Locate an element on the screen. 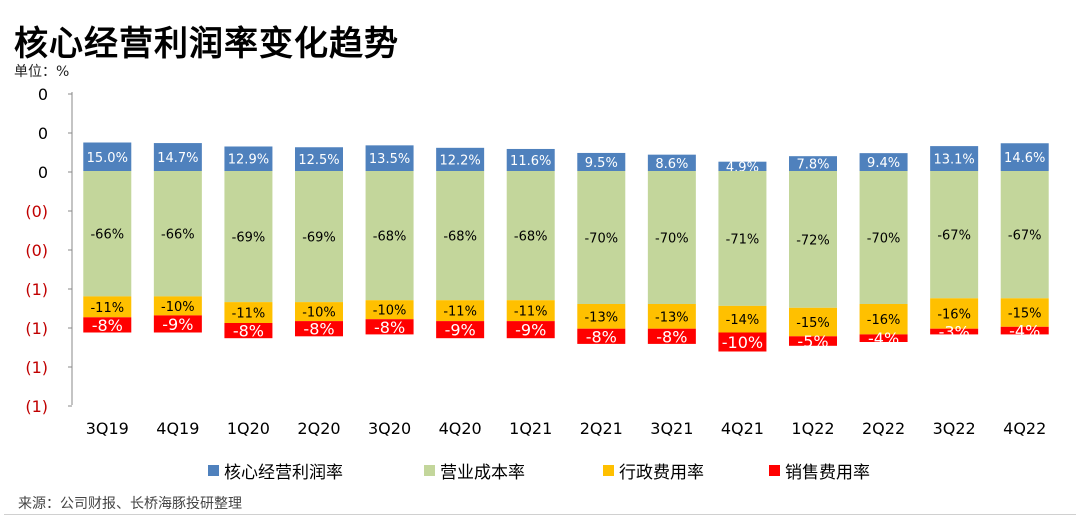 This screenshot has width=1080, height=518. legend-swatch-admin is located at coordinates (608, 470).